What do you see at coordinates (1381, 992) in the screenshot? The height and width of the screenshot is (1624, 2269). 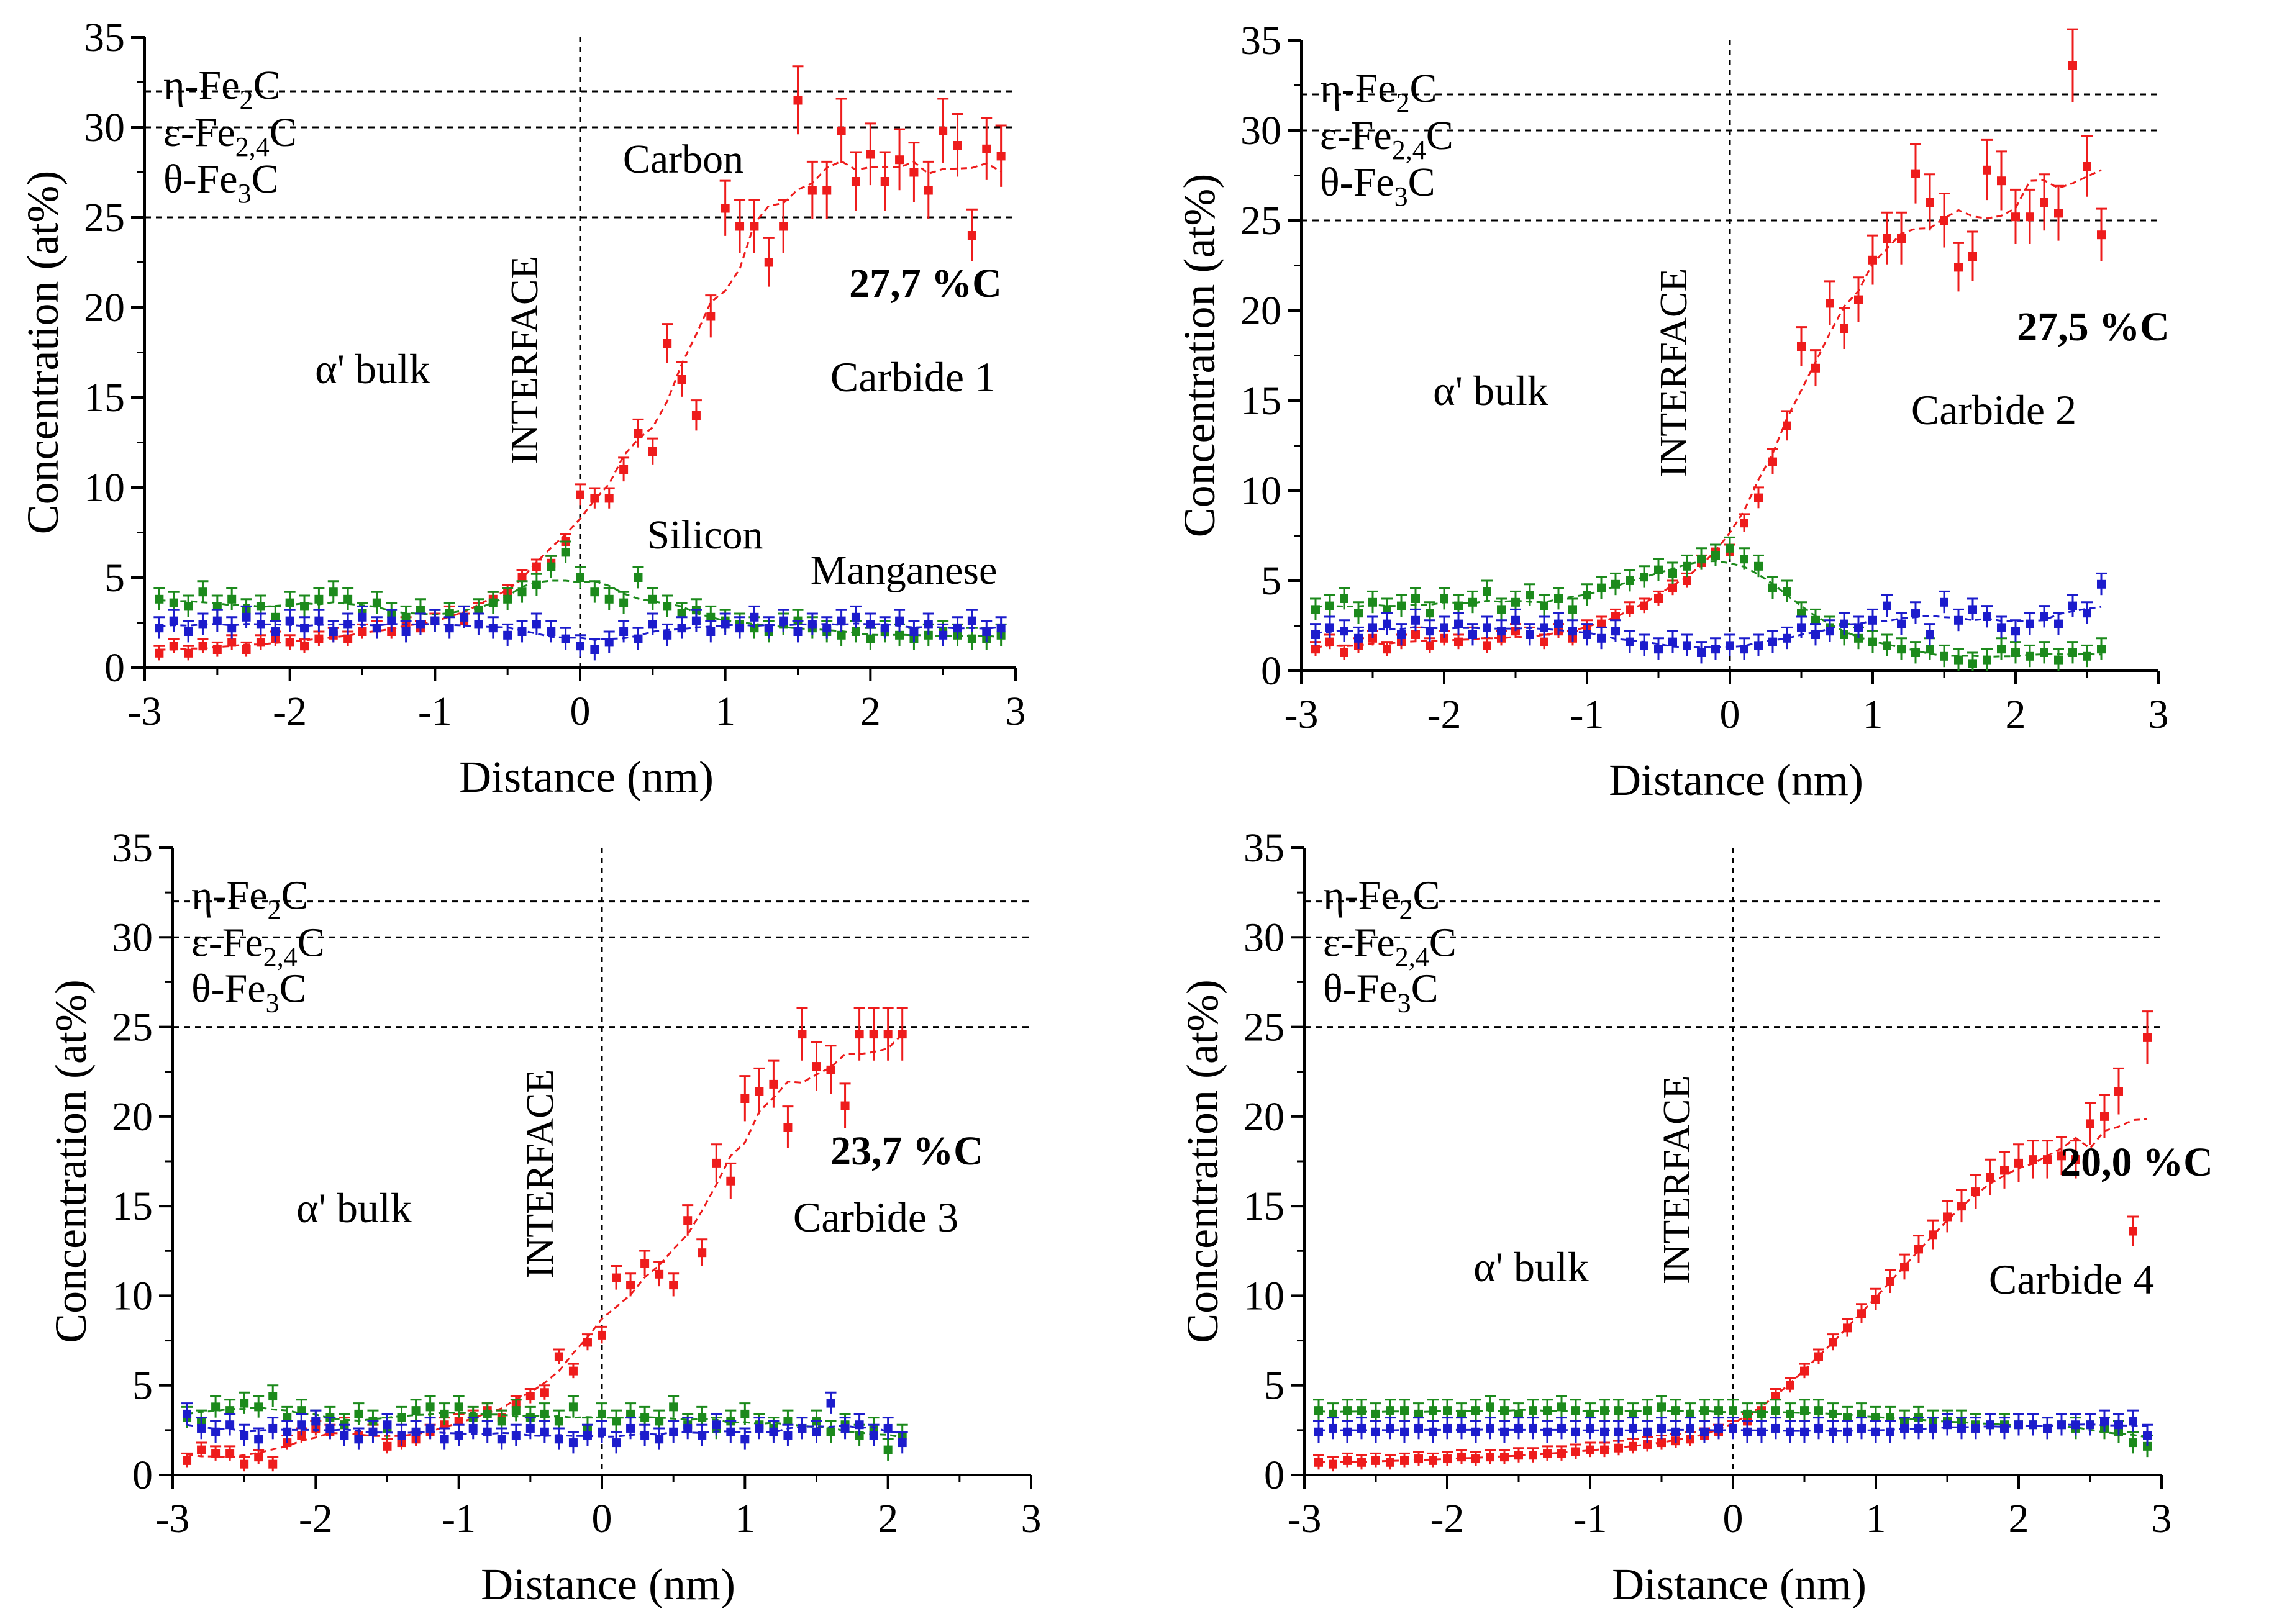 I see `phase-label-3: θ-Fe3C` at bounding box center [1381, 992].